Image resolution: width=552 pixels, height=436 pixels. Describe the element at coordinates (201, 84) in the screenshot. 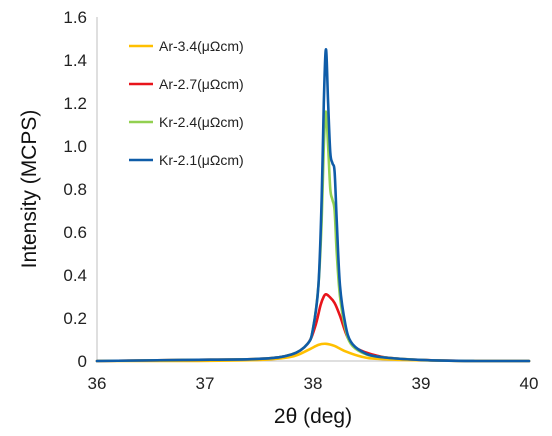

I see `legend-label: Ar-2.7(μΩcm)` at that location.